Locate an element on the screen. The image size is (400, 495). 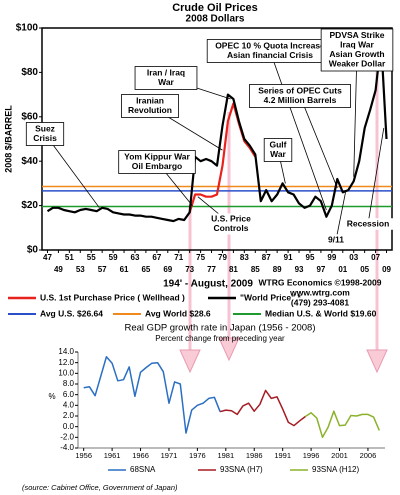
x-tick-label: 73 is located at coordinates (189, 269).